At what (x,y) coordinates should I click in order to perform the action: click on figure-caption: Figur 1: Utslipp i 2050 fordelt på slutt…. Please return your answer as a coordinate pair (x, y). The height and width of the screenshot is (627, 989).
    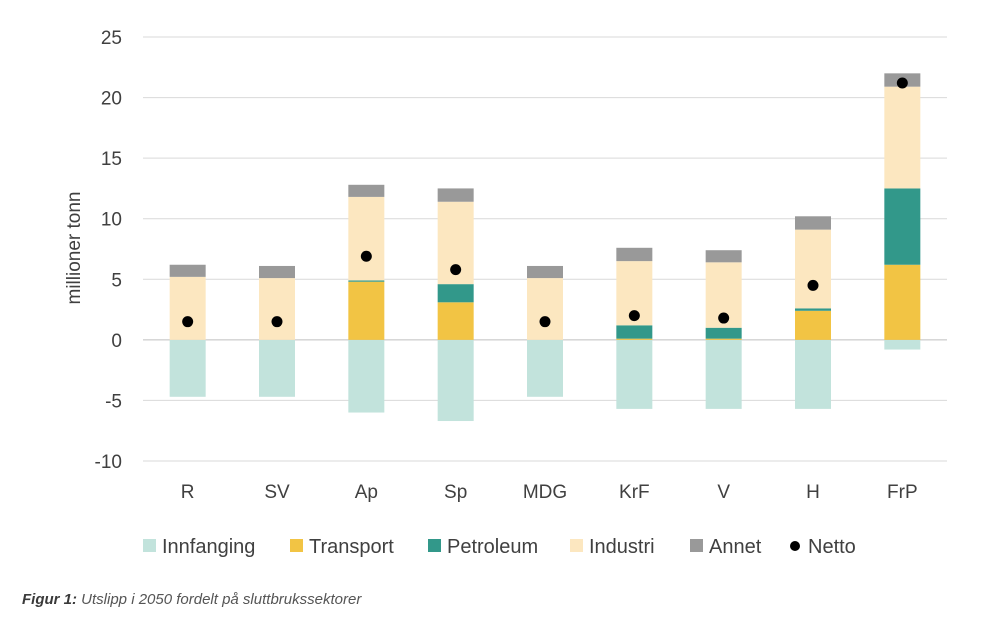
    Looking at the image, I should click on (191, 599).